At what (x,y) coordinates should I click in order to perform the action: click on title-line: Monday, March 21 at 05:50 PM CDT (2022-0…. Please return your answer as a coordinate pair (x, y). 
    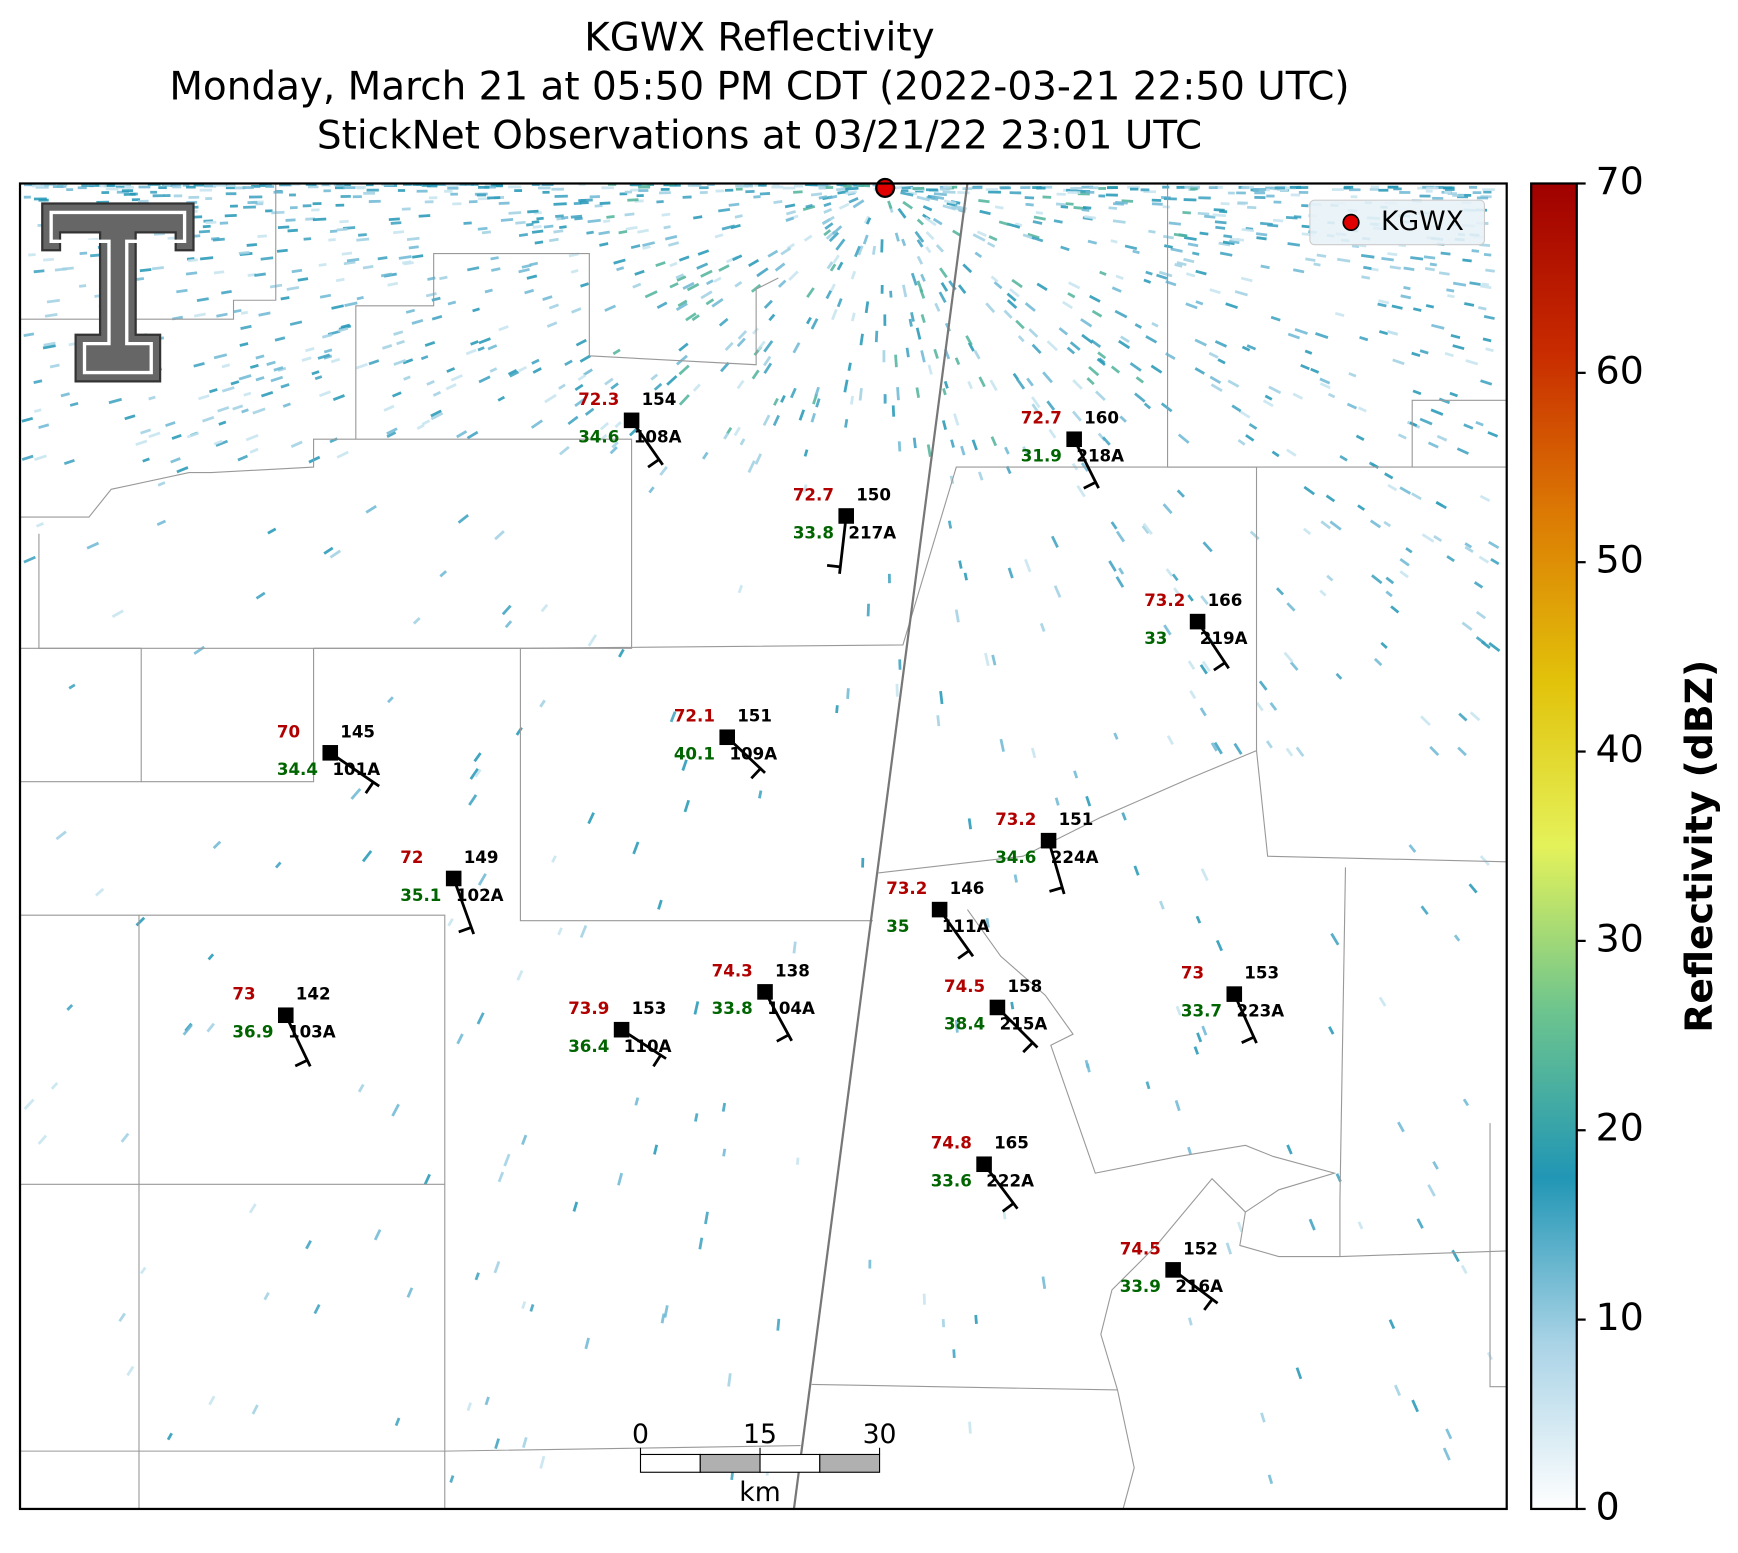
    Looking at the image, I should click on (759, 86).